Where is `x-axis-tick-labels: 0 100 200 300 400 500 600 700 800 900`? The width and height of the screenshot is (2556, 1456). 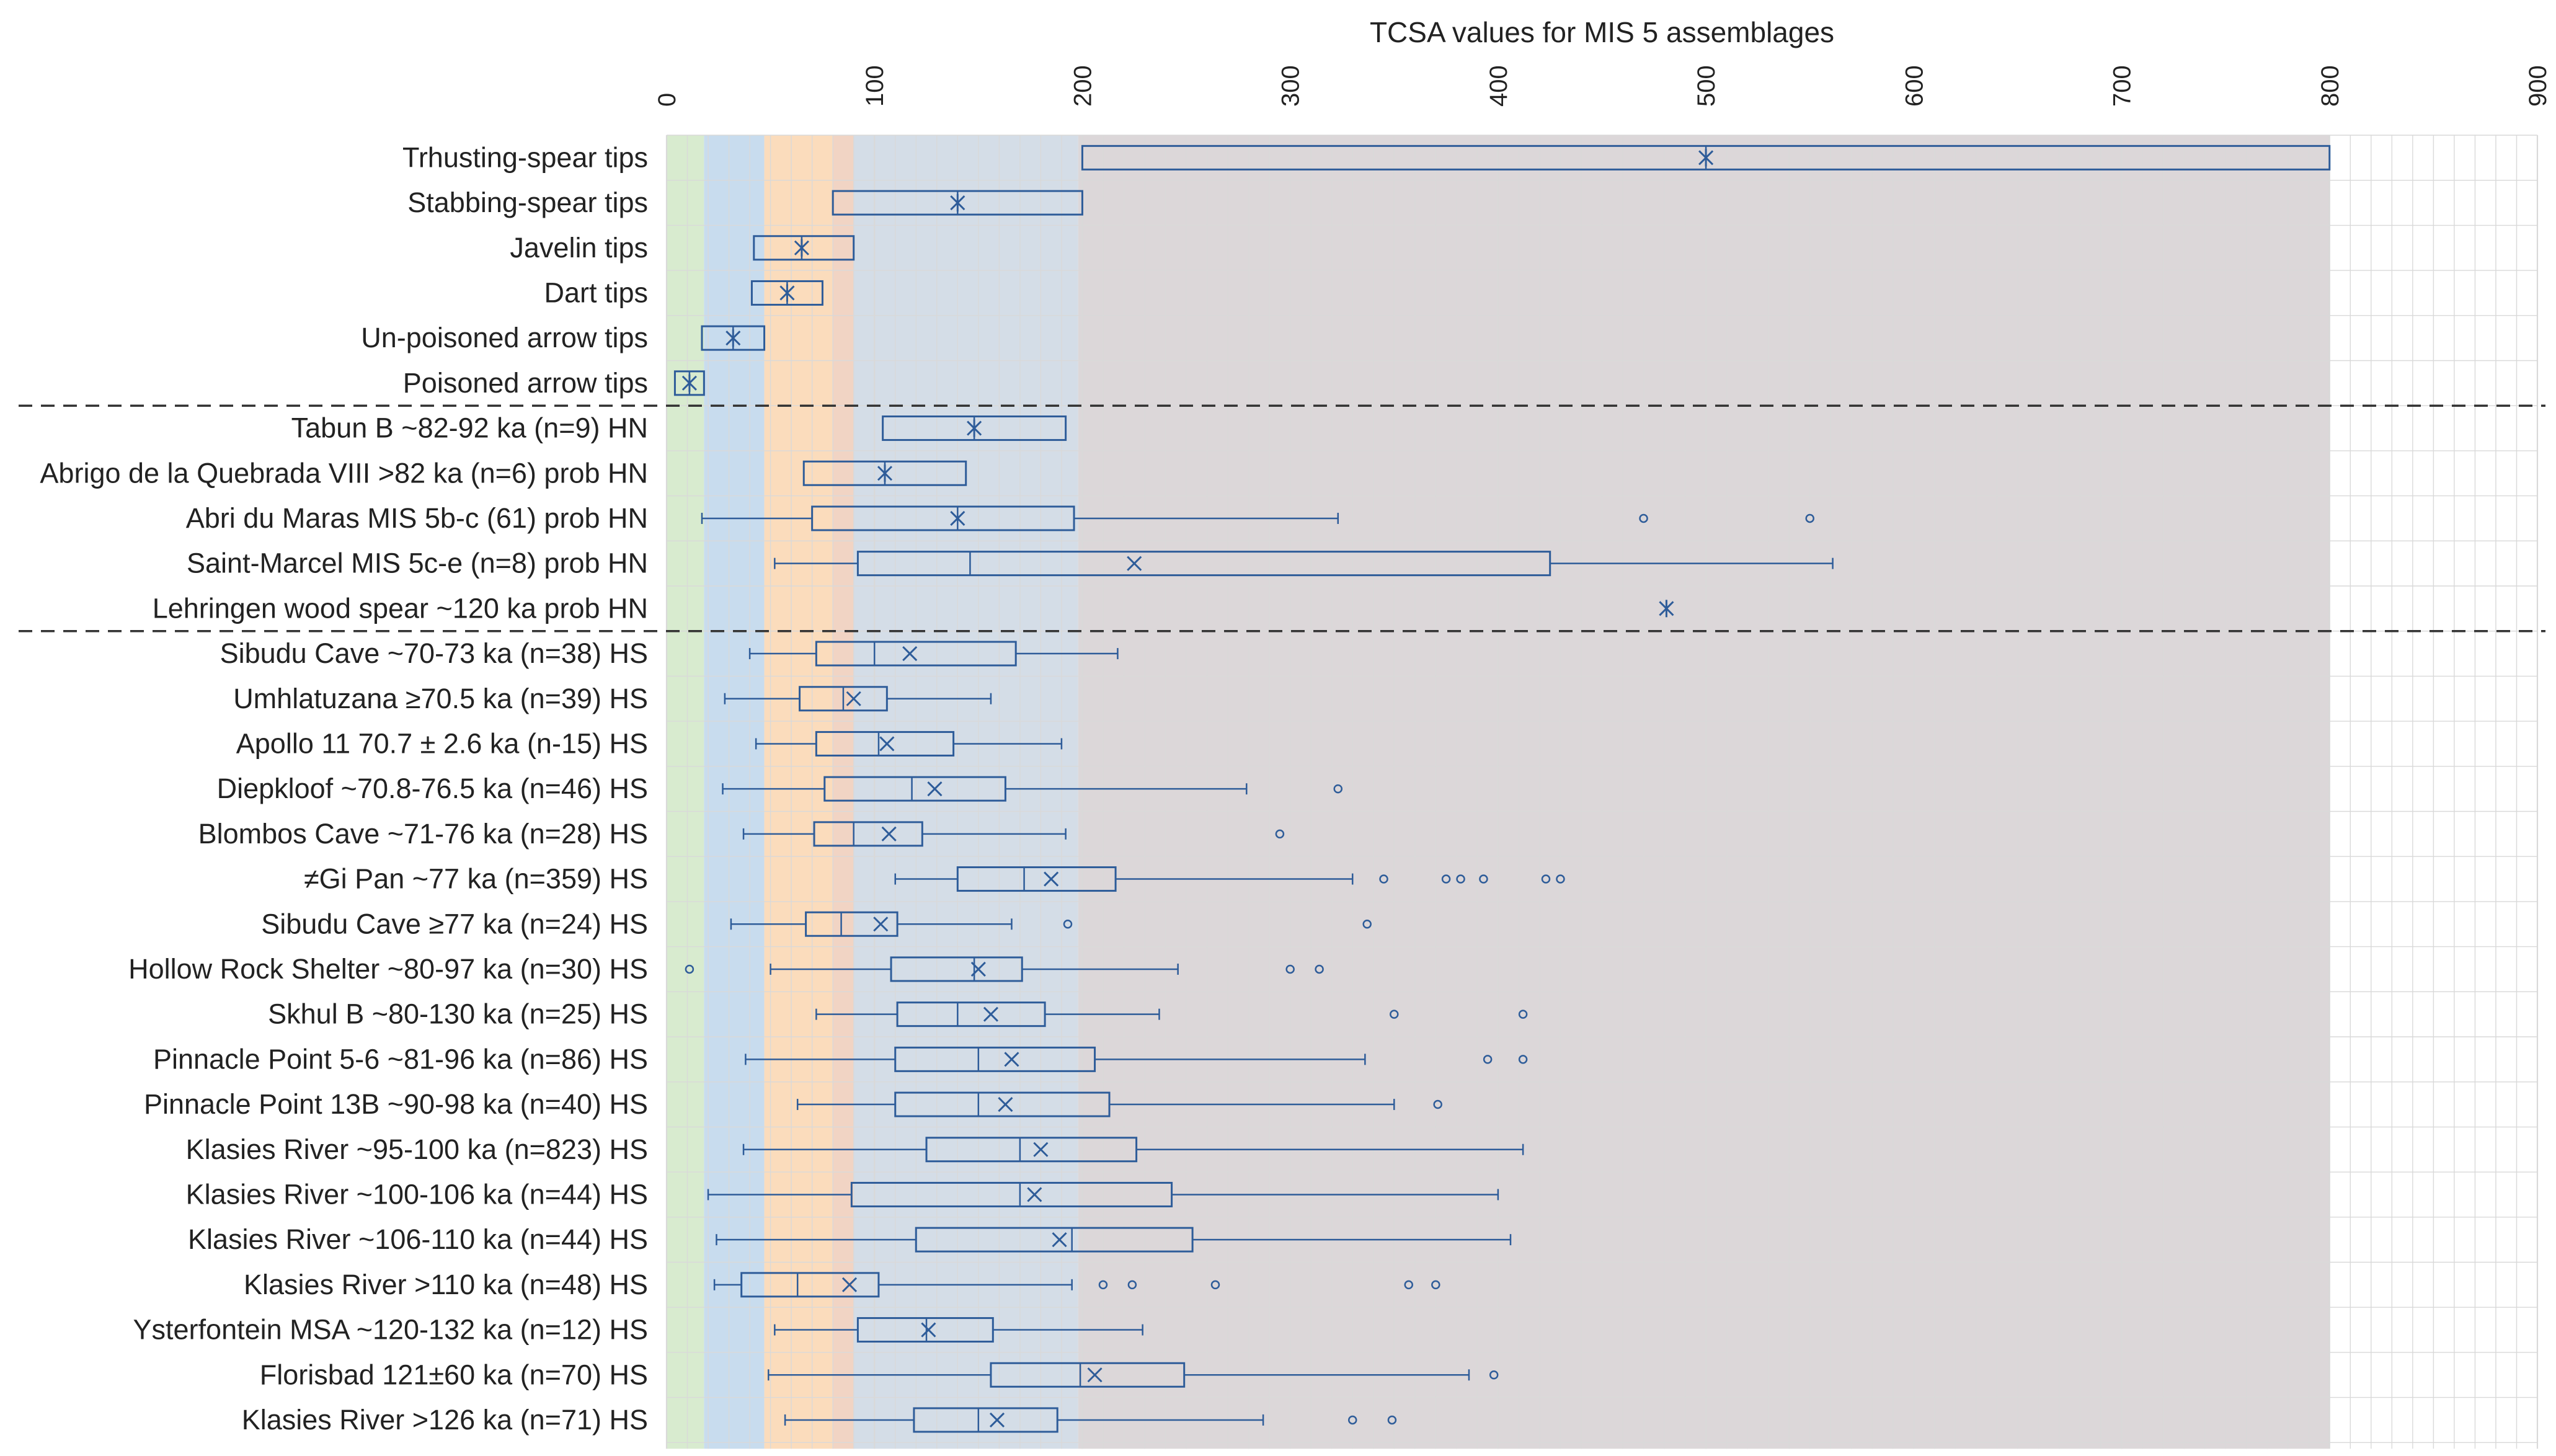 x-axis-tick-labels: 0 100 200 300 400 500 600 700 800 900 is located at coordinates (1603, 86).